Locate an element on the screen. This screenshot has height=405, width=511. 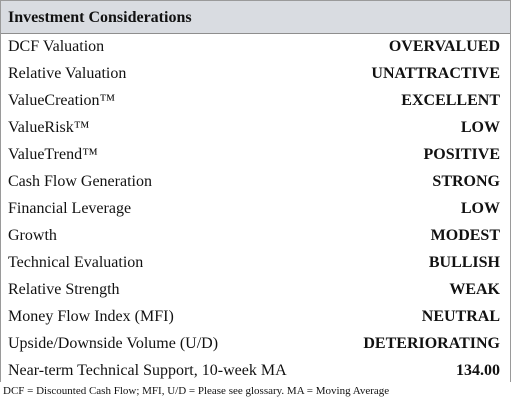
row-label: Growth is located at coordinates (32, 235).